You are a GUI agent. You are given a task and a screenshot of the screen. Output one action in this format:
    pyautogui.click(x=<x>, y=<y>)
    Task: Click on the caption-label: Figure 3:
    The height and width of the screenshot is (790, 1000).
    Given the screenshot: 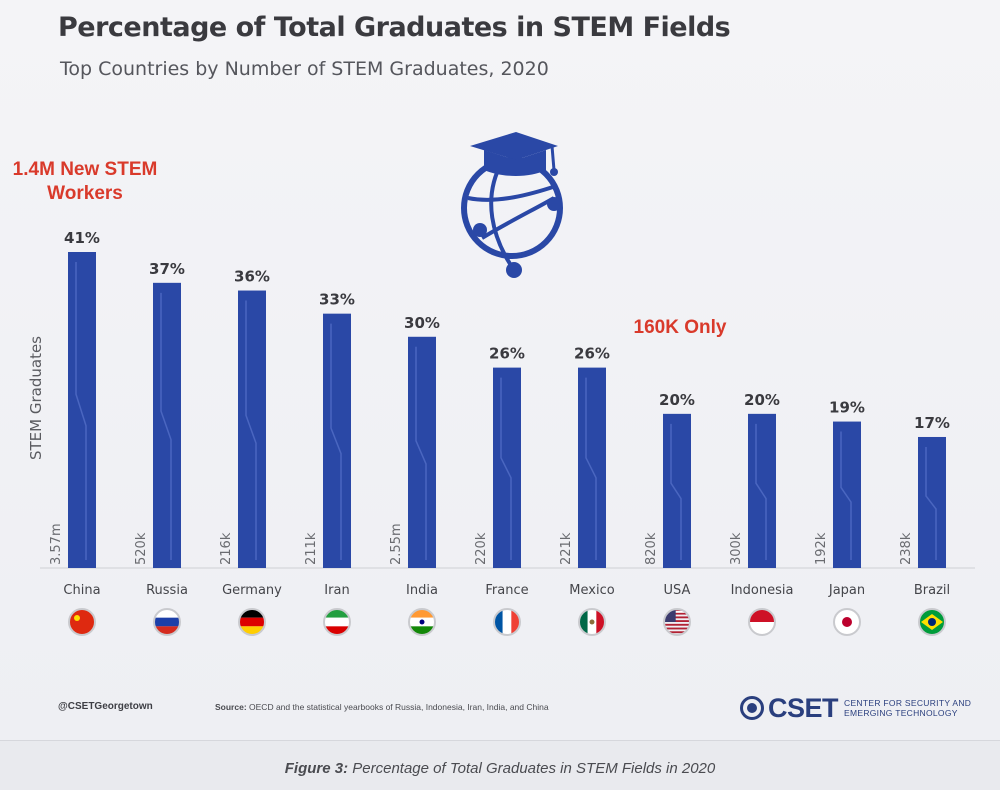 What is the action you would take?
    pyautogui.click(x=316, y=768)
    